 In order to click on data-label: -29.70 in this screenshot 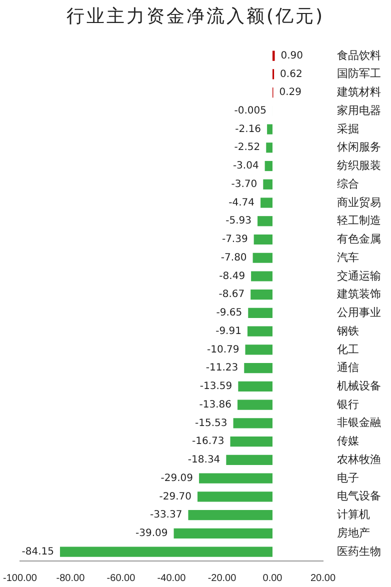, I will do `click(175, 496)`.